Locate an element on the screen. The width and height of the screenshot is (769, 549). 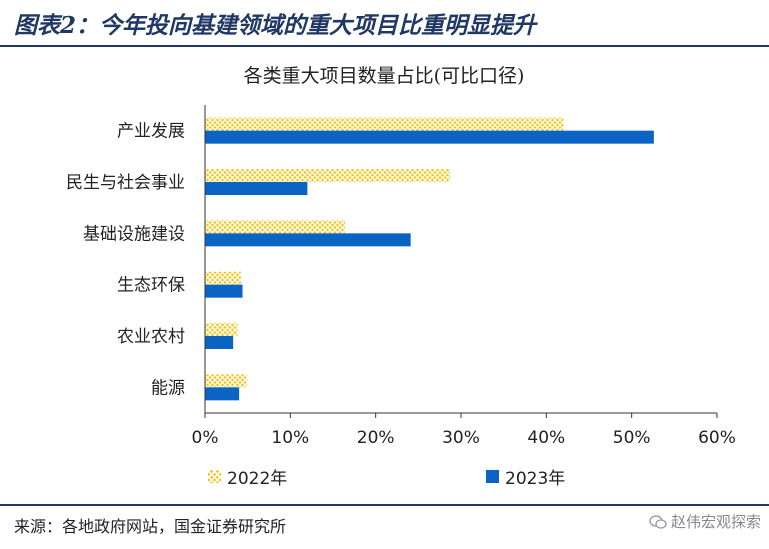
x-tick-label: 20% is located at coordinates (376, 438).